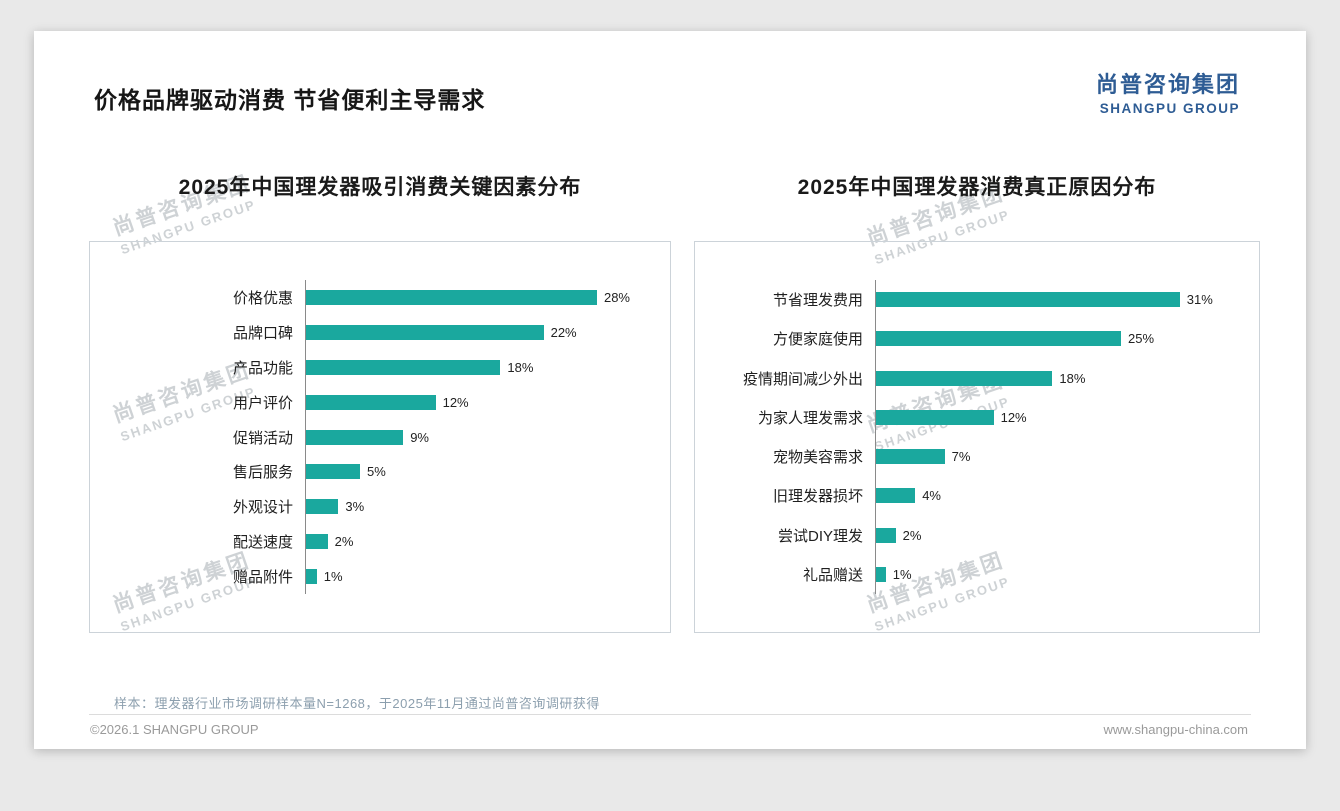 The height and width of the screenshot is (811, 1340). I want to click on bar-row: 旧理发器损坏 4%, so click(957, 496).